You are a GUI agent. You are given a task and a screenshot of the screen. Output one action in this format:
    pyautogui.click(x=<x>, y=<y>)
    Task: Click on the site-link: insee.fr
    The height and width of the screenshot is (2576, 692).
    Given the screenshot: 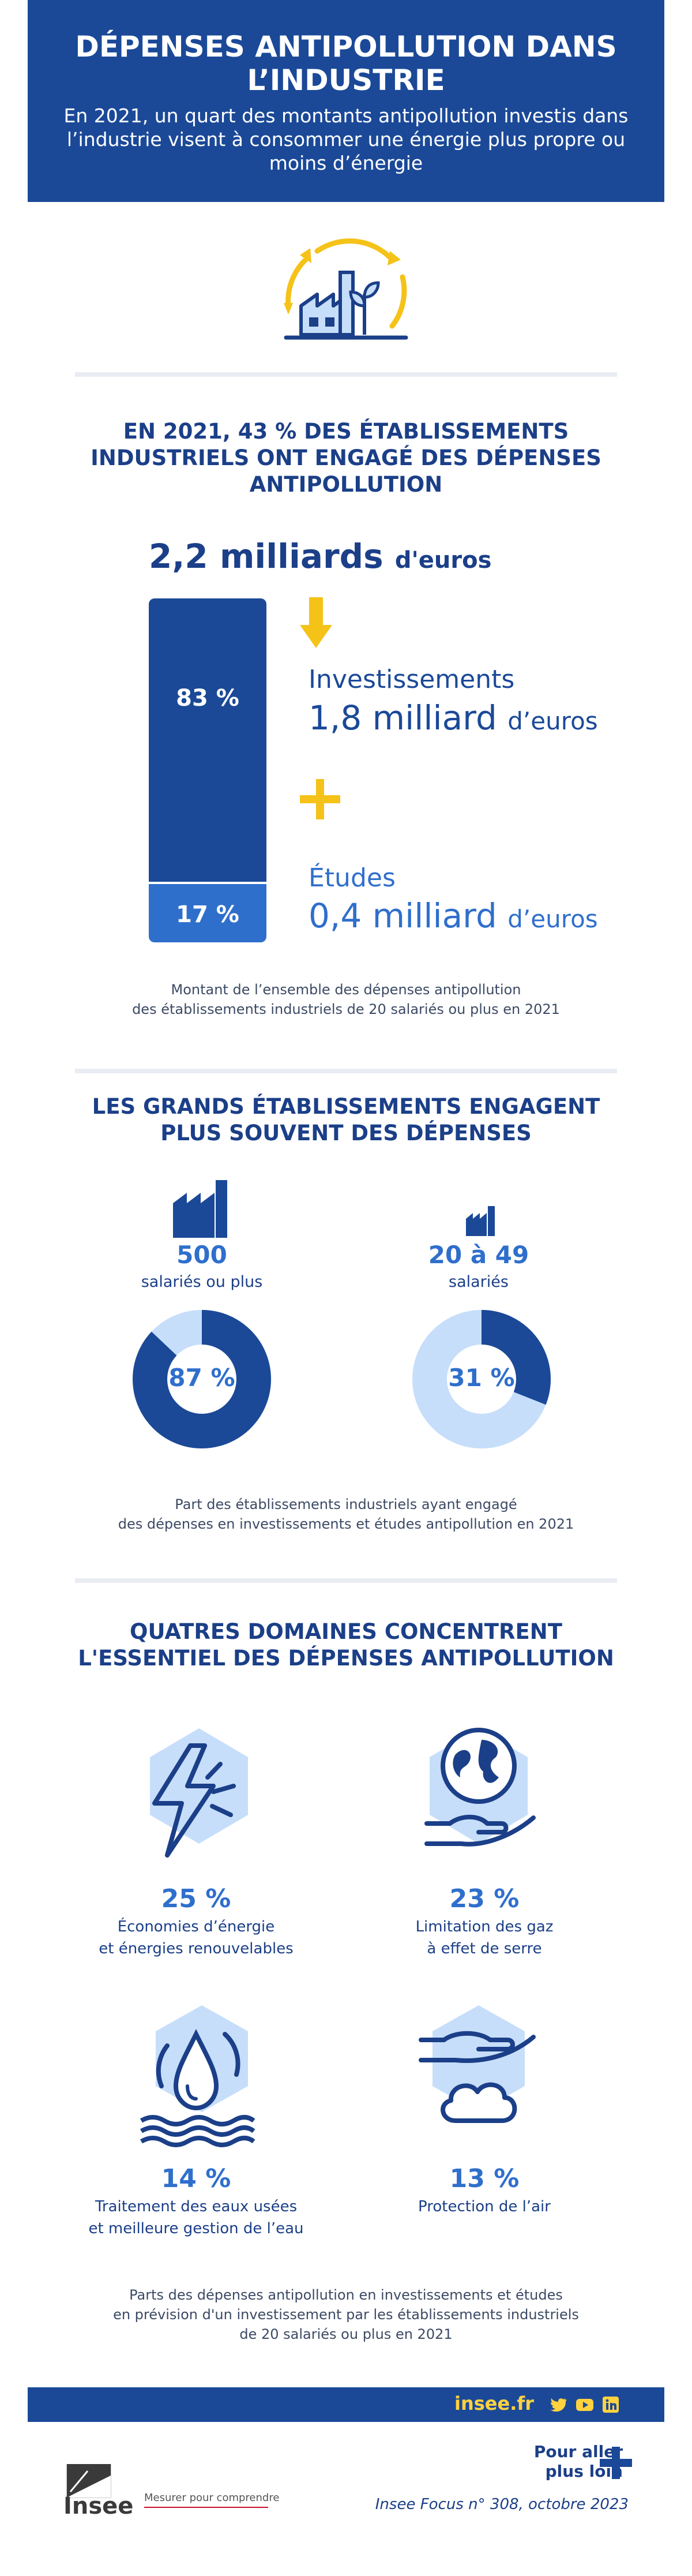 What is the action you would take?
    pyautogui.click(x=494, y=2403)
    